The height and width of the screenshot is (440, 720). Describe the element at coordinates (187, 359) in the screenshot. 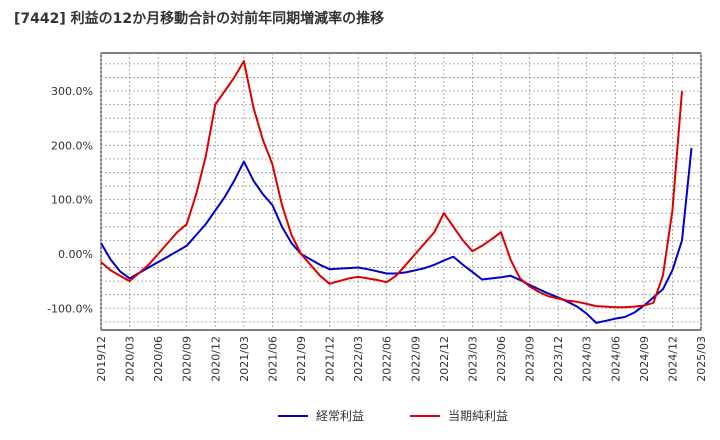

I see `x-tick-label: 2020/09` at that location.